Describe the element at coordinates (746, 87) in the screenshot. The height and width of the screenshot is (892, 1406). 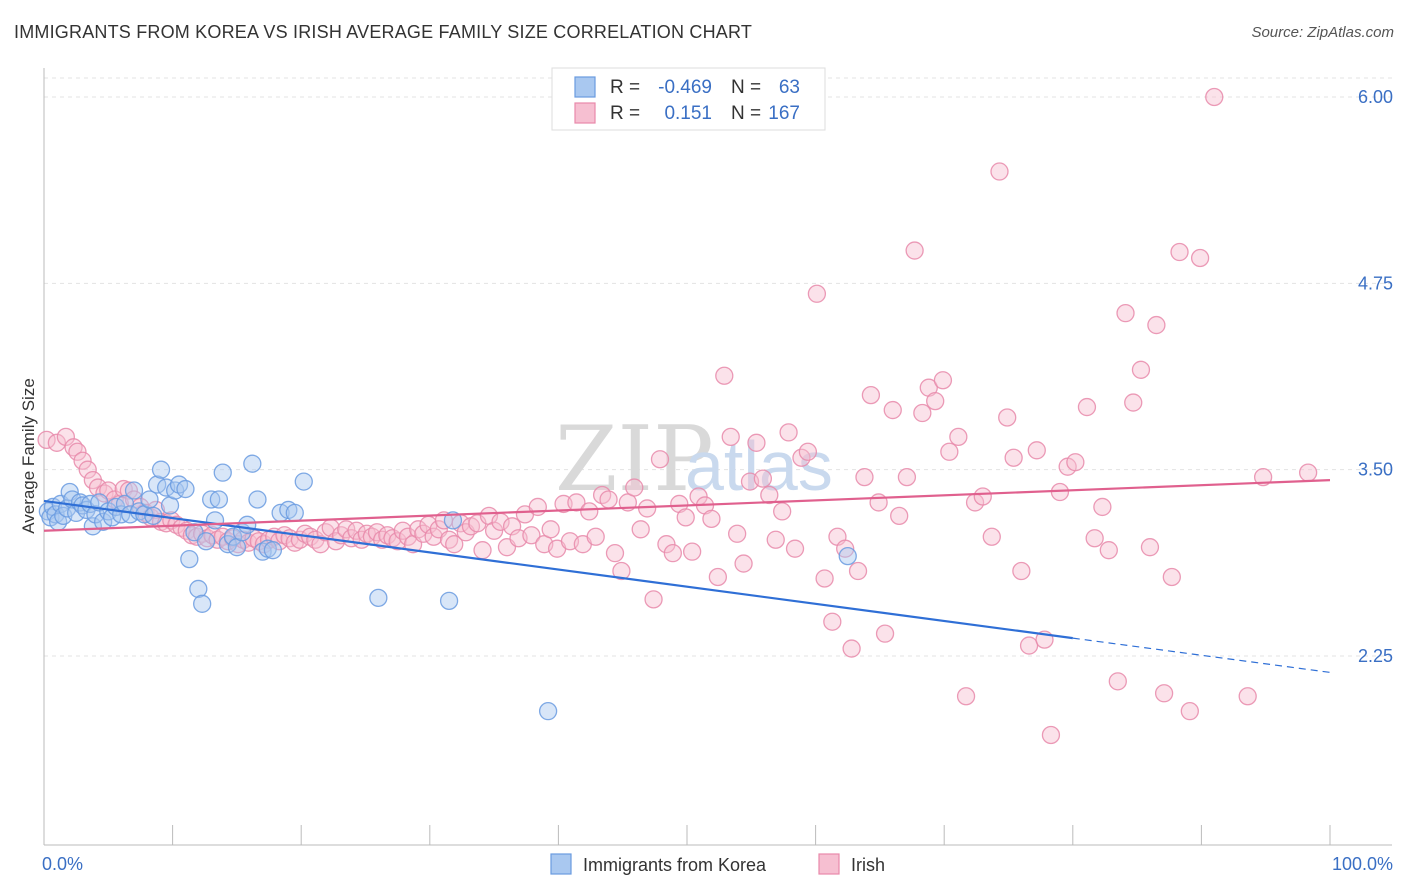
I see `legend-n-label-korea: N =` at that location.